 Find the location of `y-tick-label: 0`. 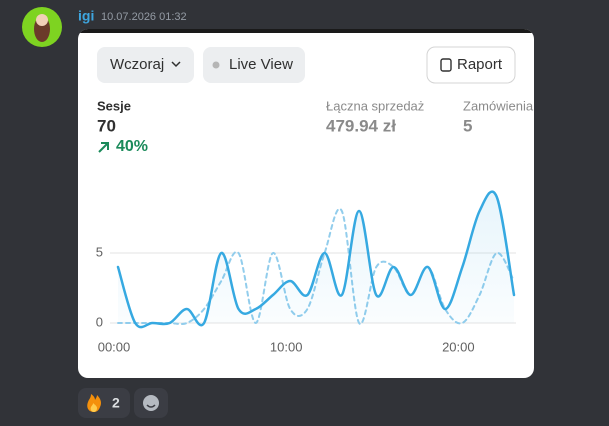

y-tick-label: 0 is located at coordinates (99, 321).